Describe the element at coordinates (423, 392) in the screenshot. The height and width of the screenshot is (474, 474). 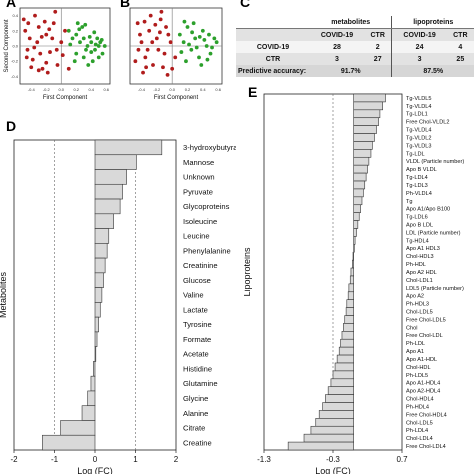
I see `category-label: Apo A2-HDL4` at that location.